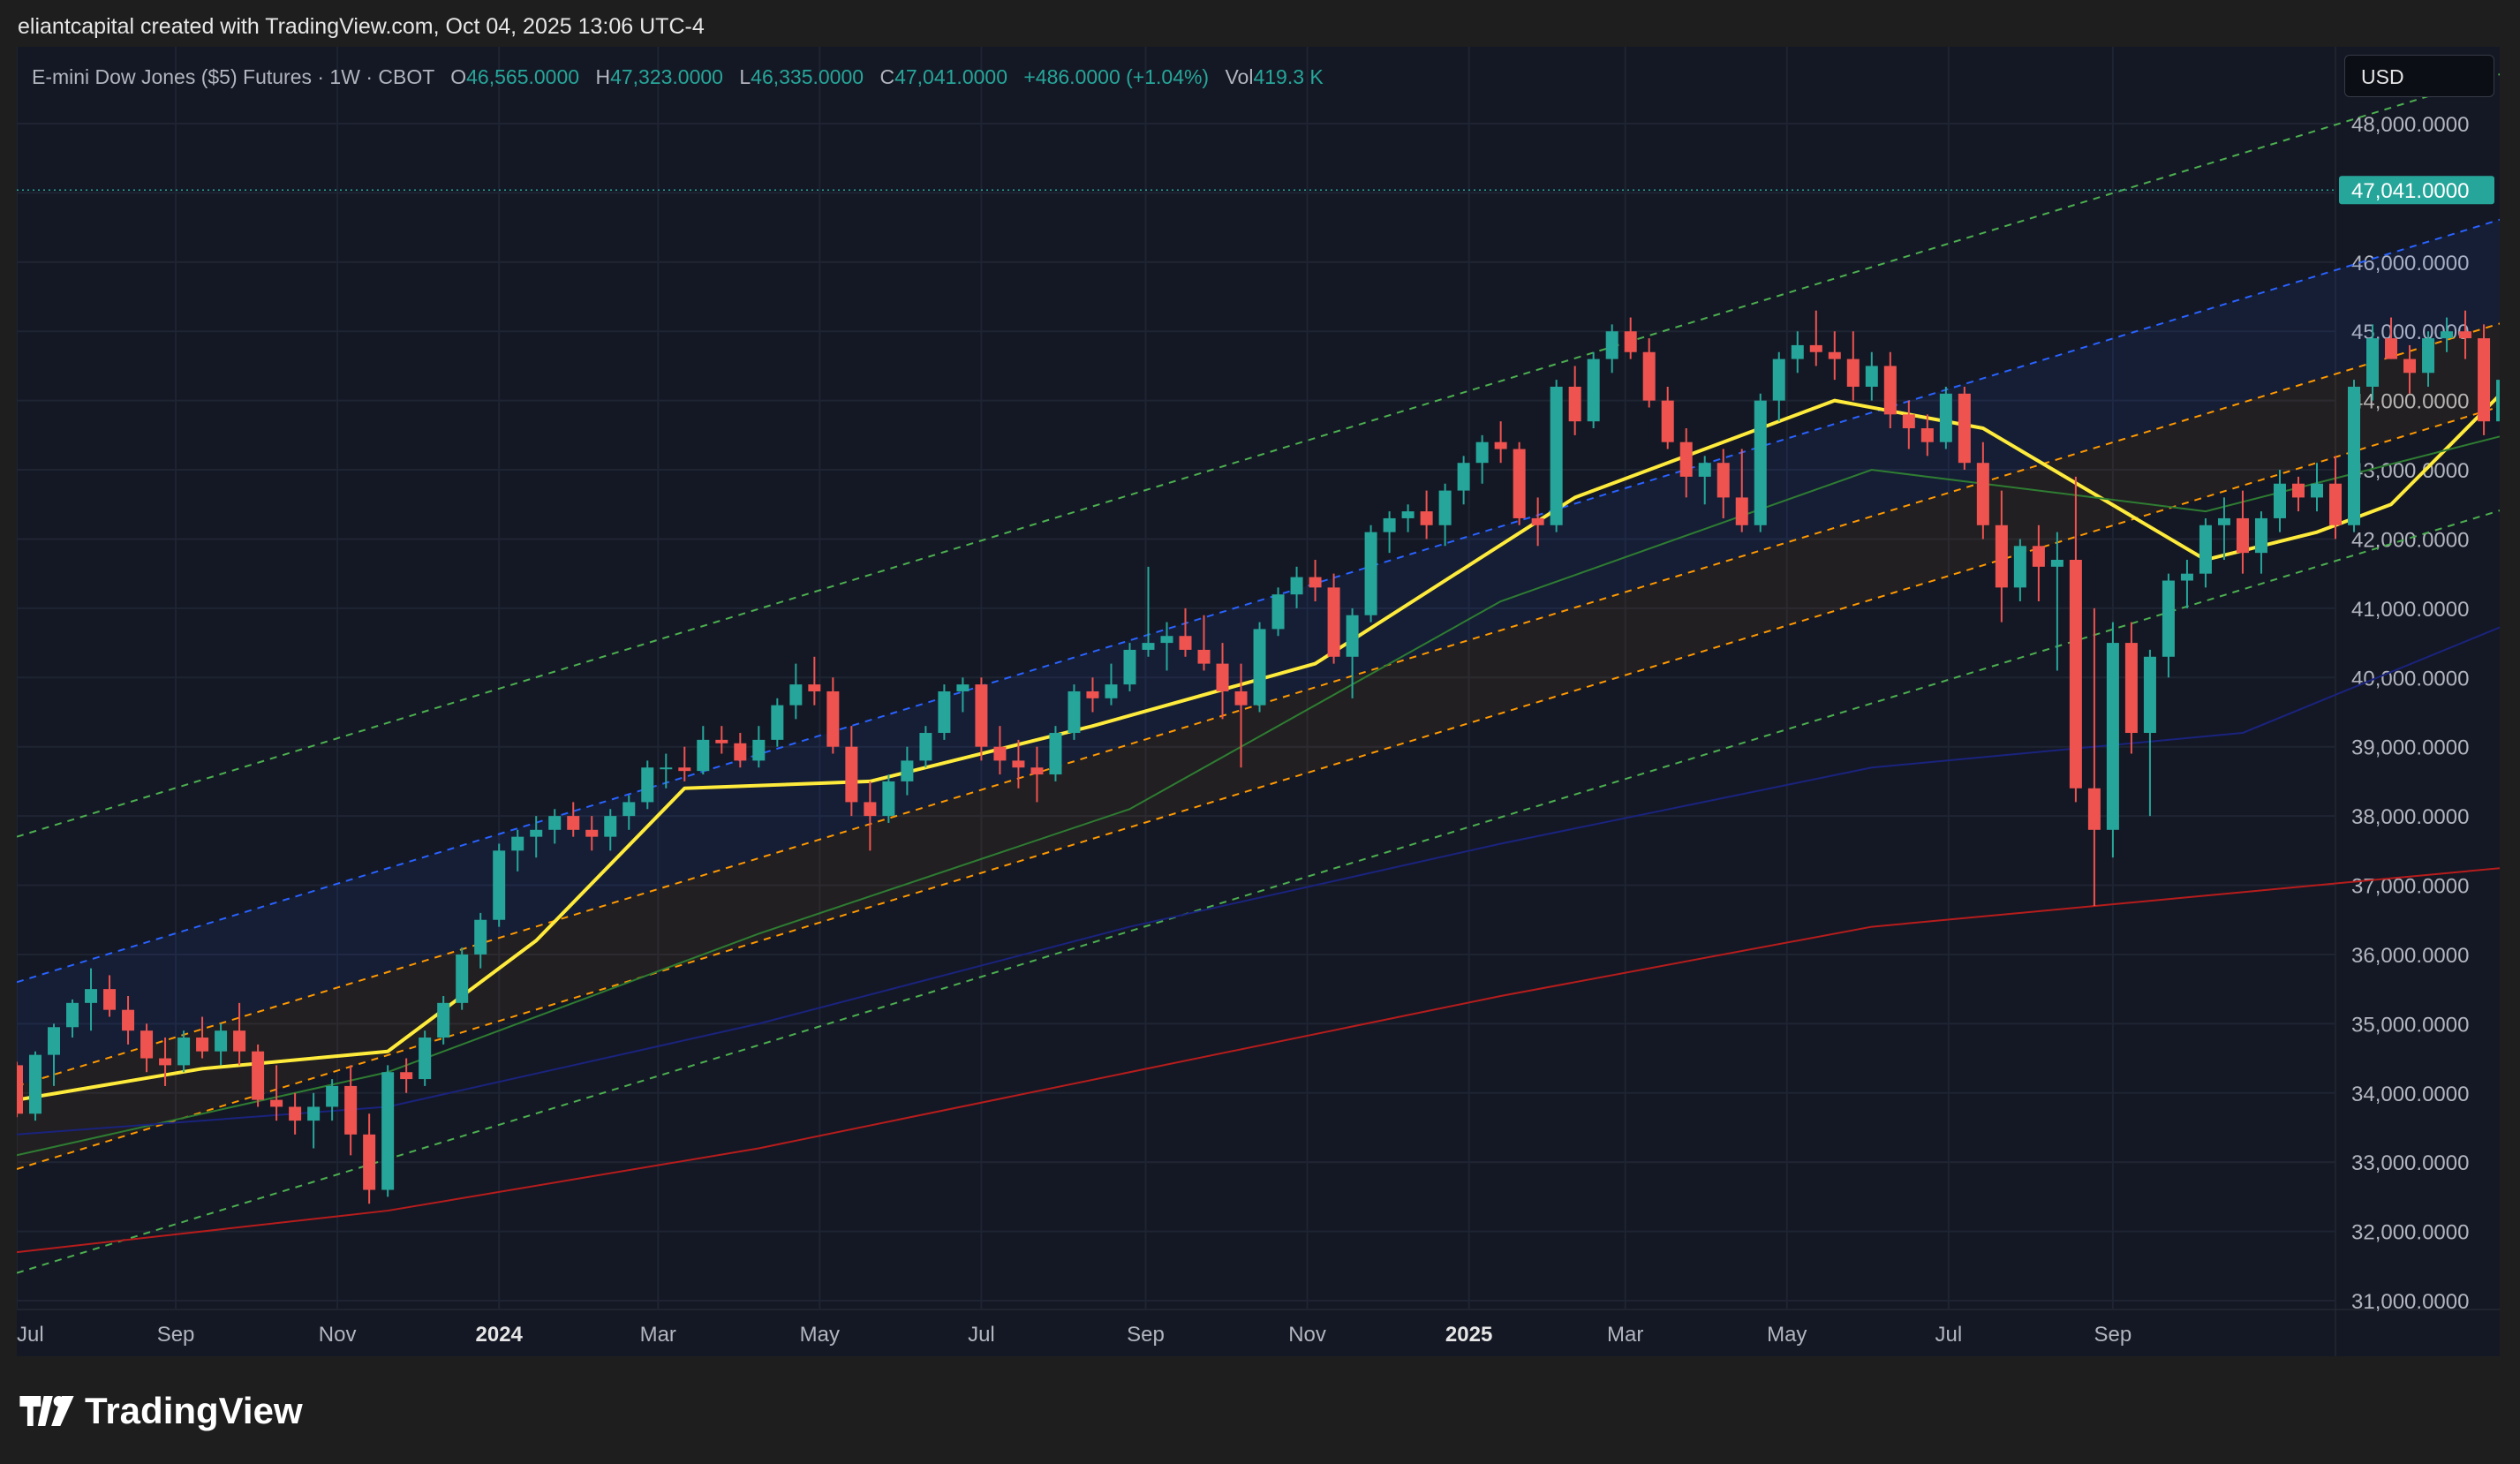  I want to click on tradingview-logo: TradingView, so click(161, 1411).